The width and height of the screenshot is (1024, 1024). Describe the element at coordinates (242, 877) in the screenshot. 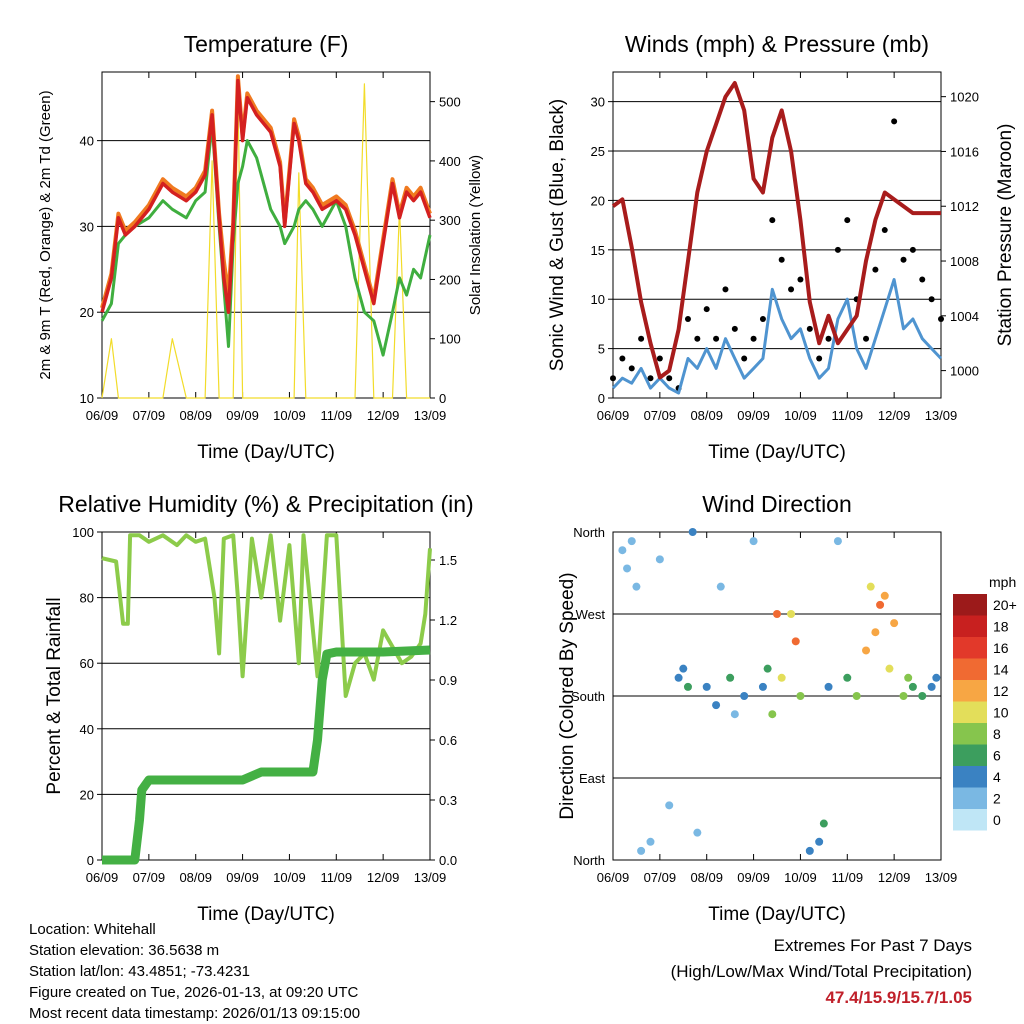

I see `p2-xtick-label: 09/09` at that location.